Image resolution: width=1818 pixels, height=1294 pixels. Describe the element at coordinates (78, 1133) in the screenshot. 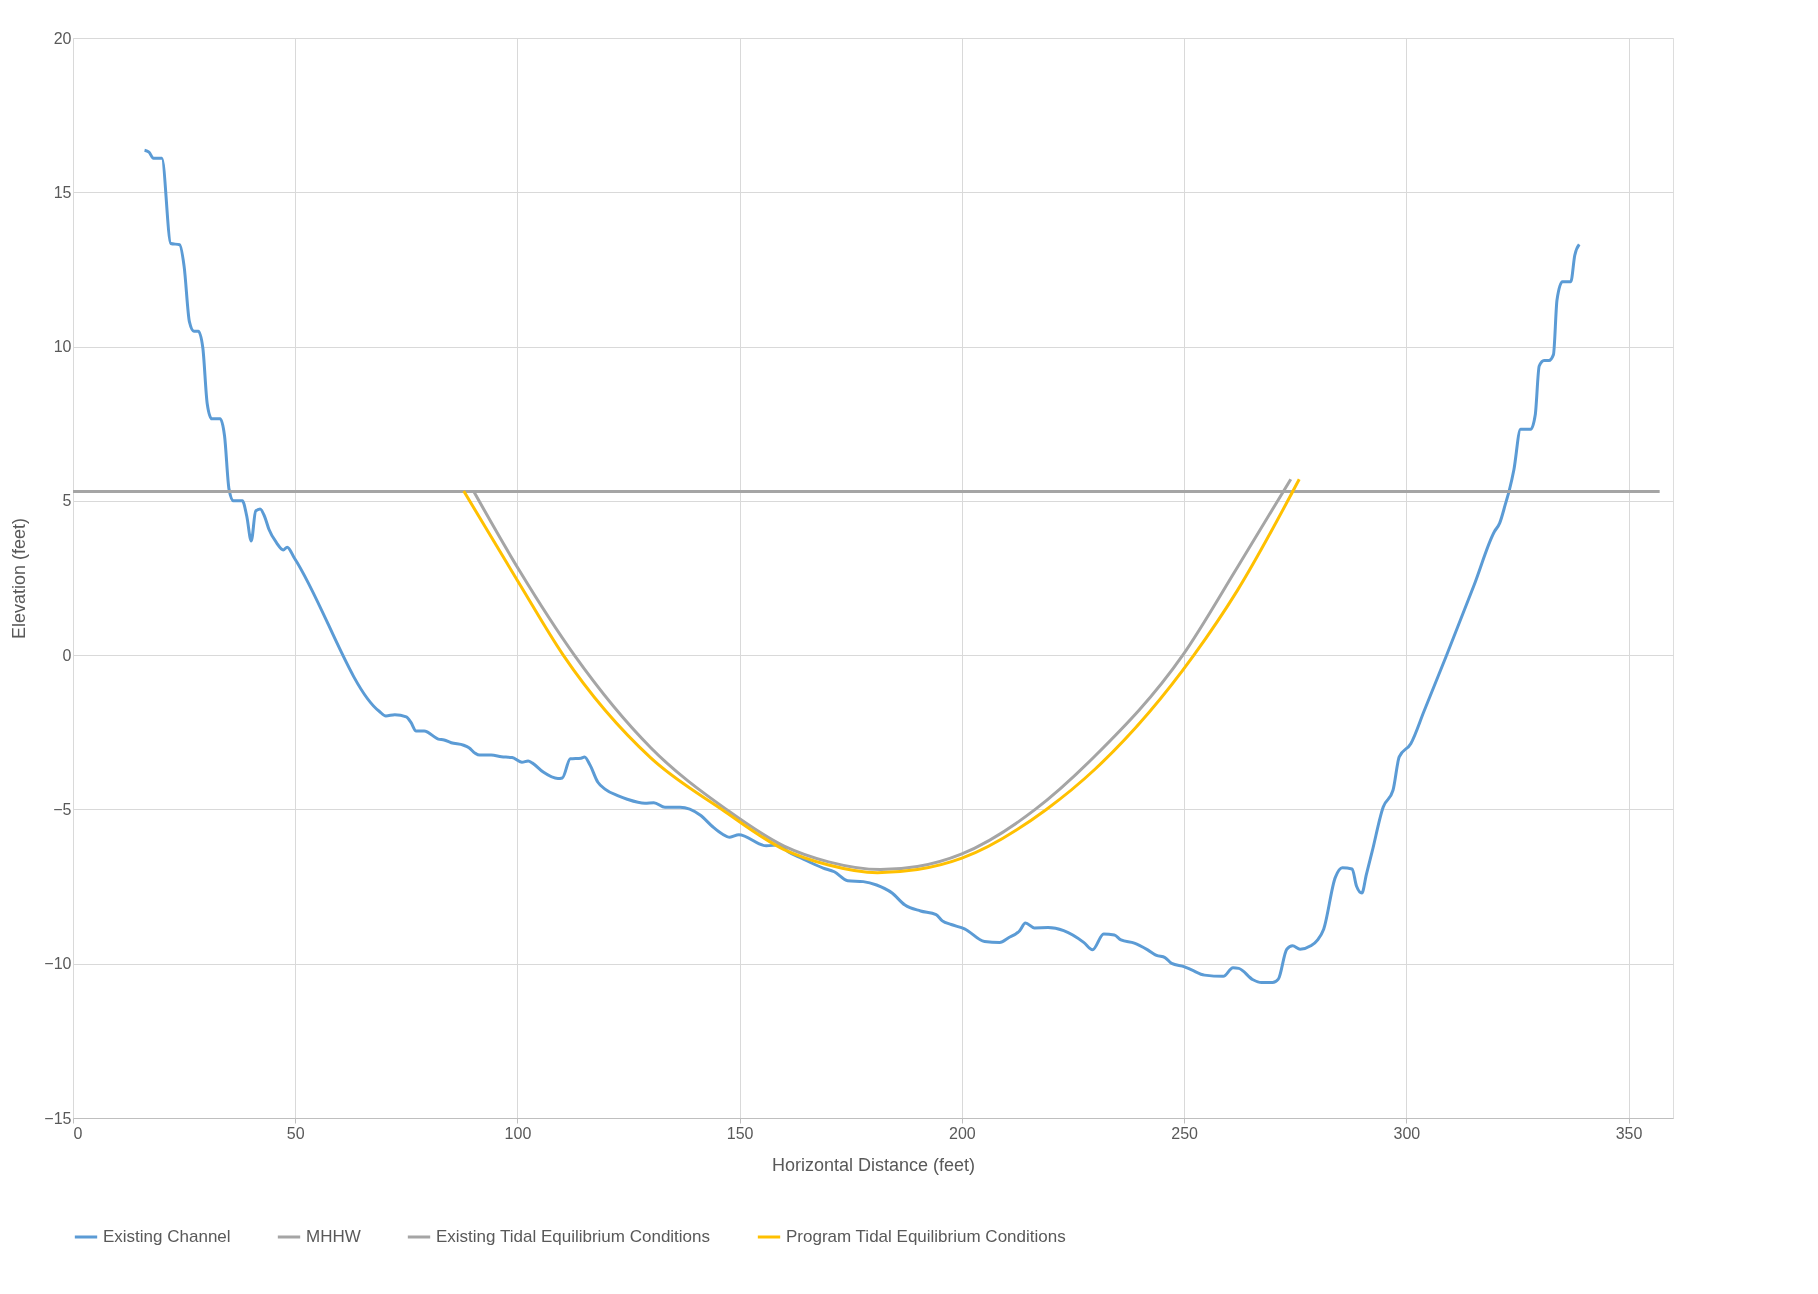

I see `x-tick-label: 0` at that location.